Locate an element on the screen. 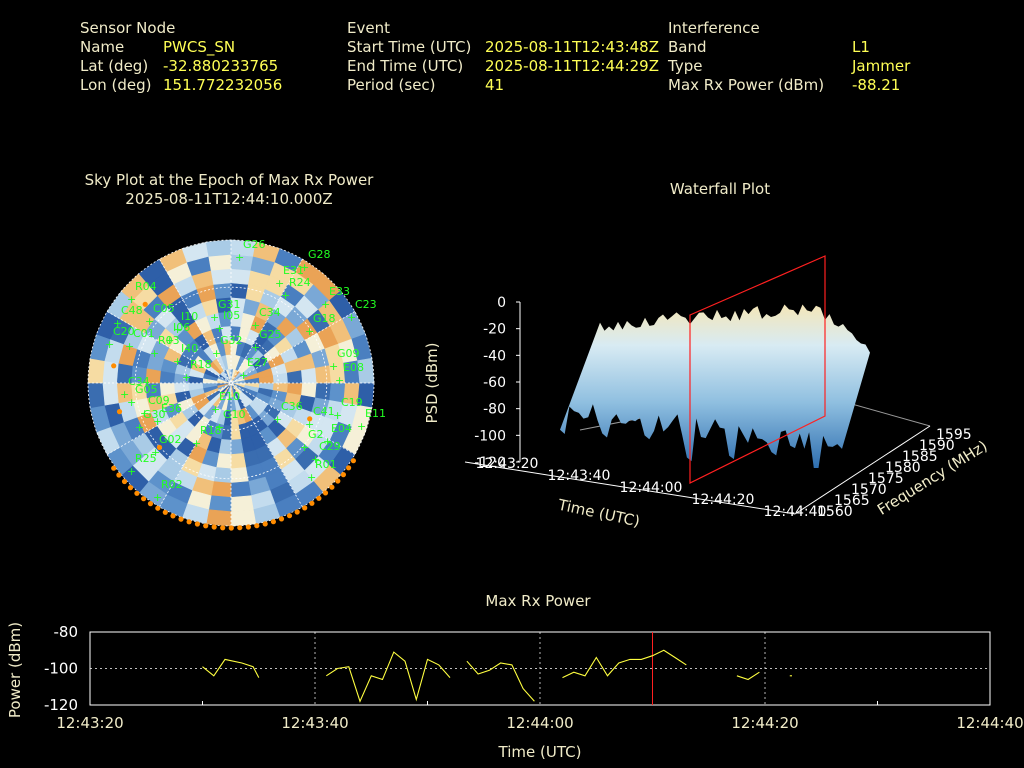 Image resolution: width=1024 pixels, height=768 pixels. x-tick-label: 12:43:40 is located at coordinates (314, 723).